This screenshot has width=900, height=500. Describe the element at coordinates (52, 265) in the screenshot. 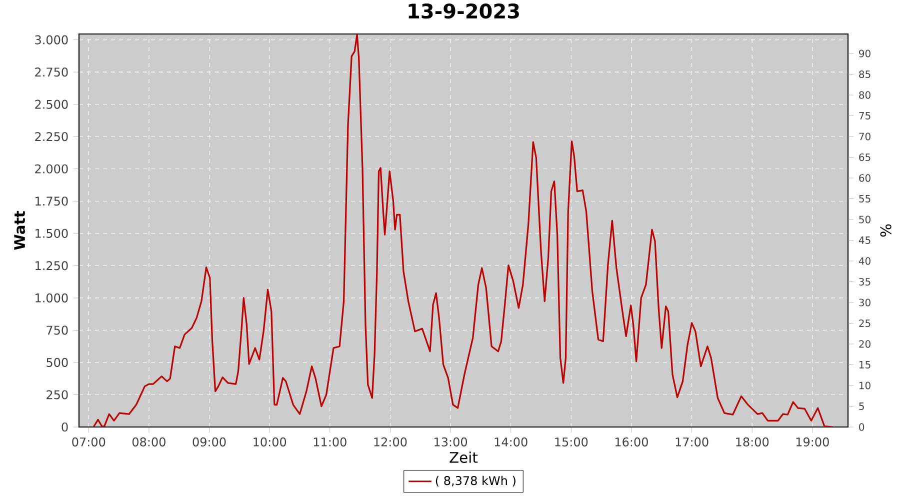

I see `y-tick-label: 1.250` at that location.